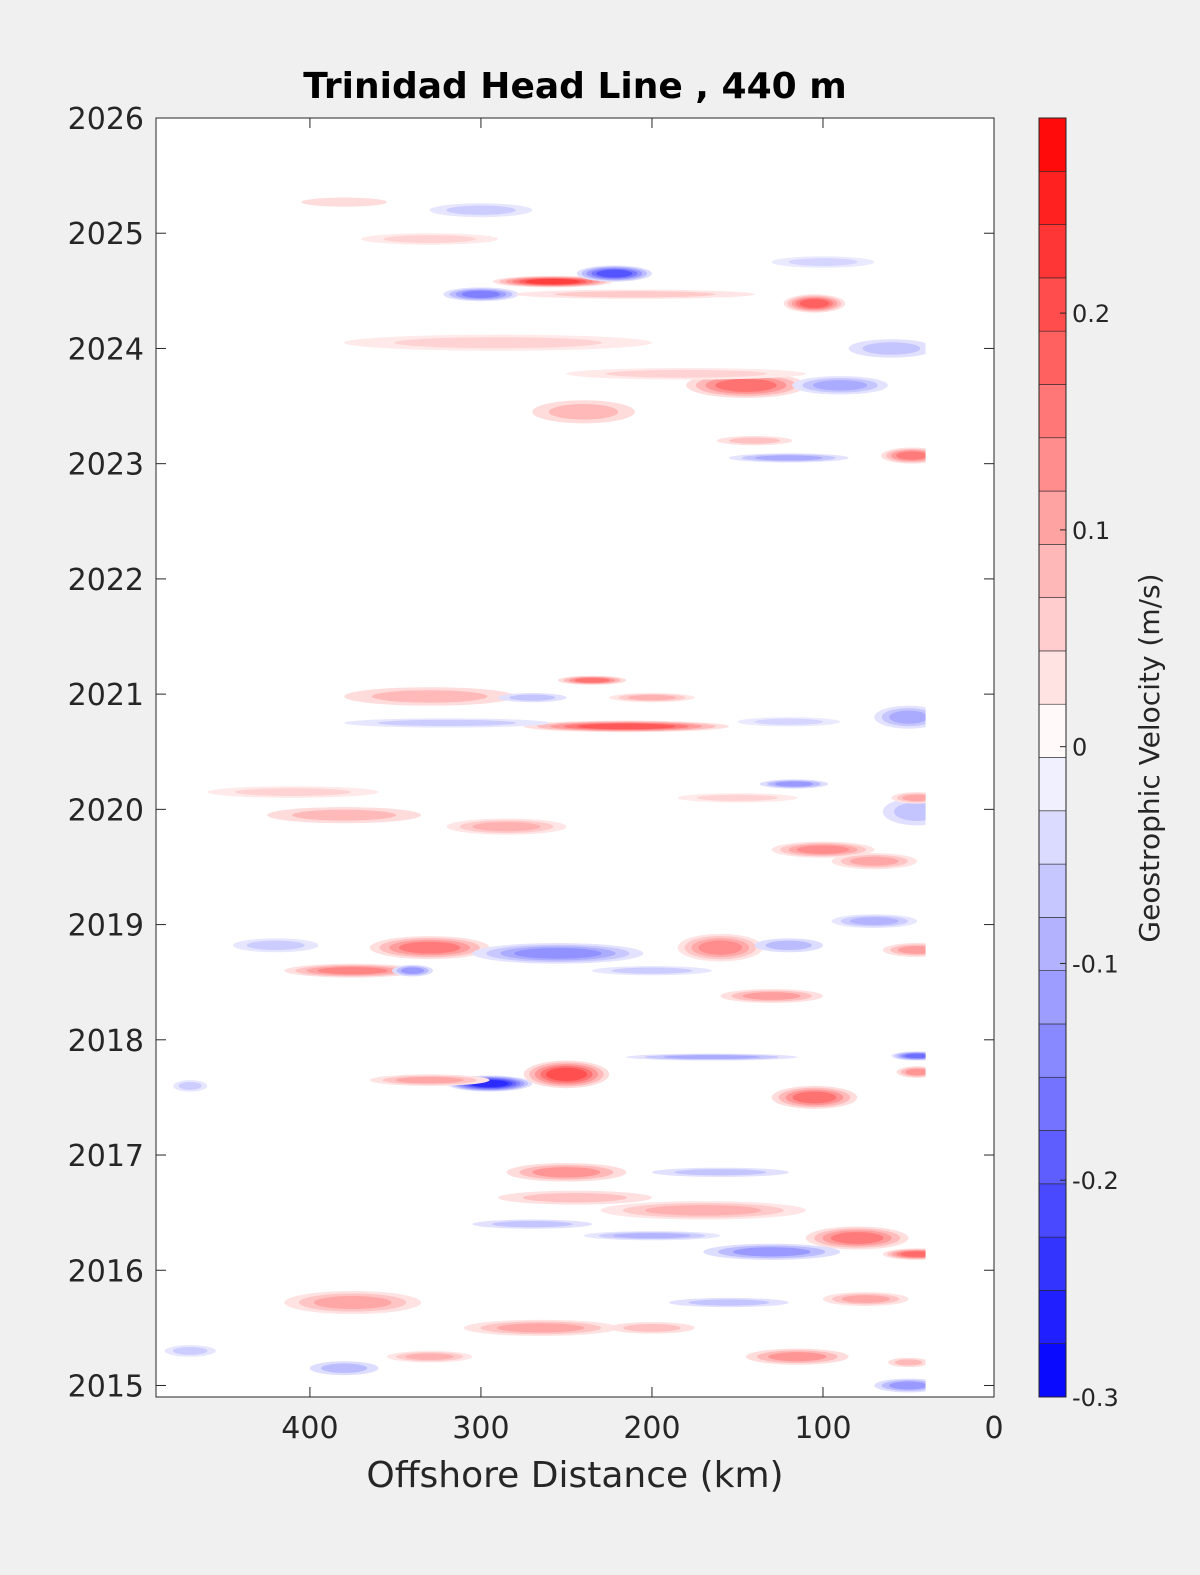 This screenshot has width=1200, height=1575. What do you see at coordinates (993, 1428) in the screenshot?
I see `x-tick-label: 0` at bounding box center [993, 1428].